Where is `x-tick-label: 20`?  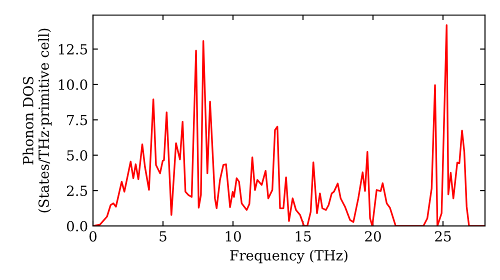 x-tick-label: 20 is located at coordinates (373, 236).